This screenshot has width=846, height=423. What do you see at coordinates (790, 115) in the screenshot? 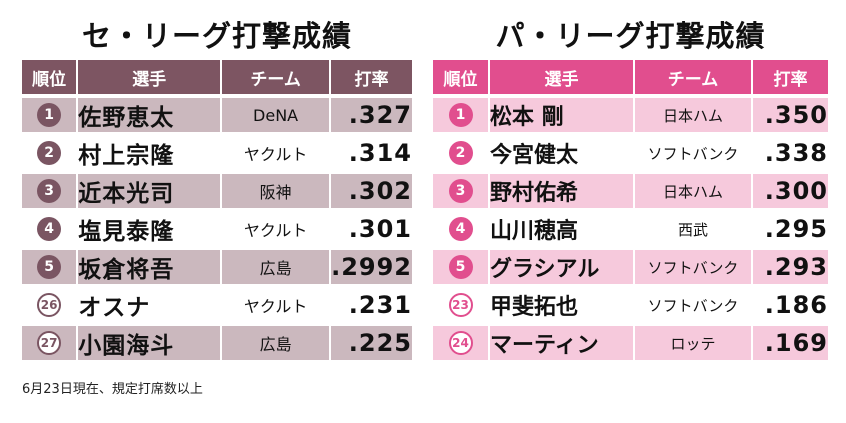
I see `batting-average: .350` at bounding box center [790, 115].